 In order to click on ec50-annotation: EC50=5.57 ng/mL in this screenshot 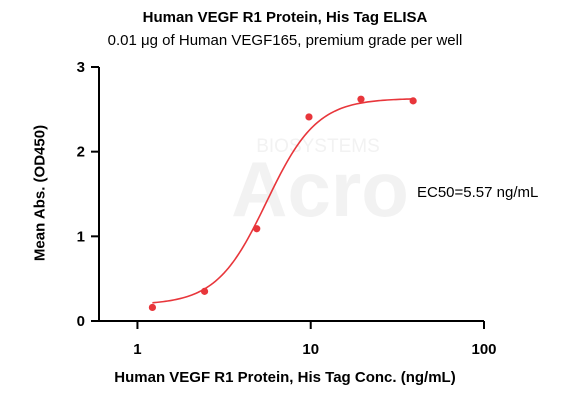, I will do `click(478, 192)`.